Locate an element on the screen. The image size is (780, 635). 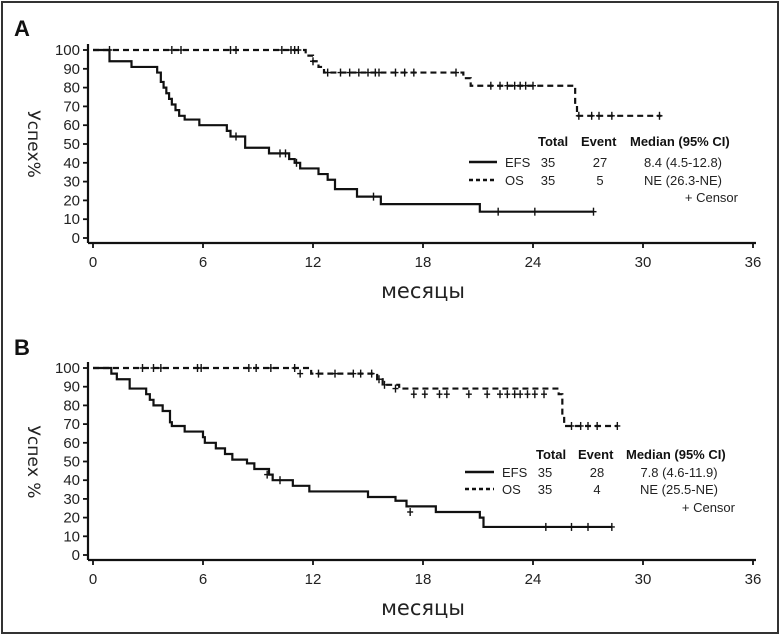
panel-b-y-axis-title: Успех % is located at coordinates (33, 462).